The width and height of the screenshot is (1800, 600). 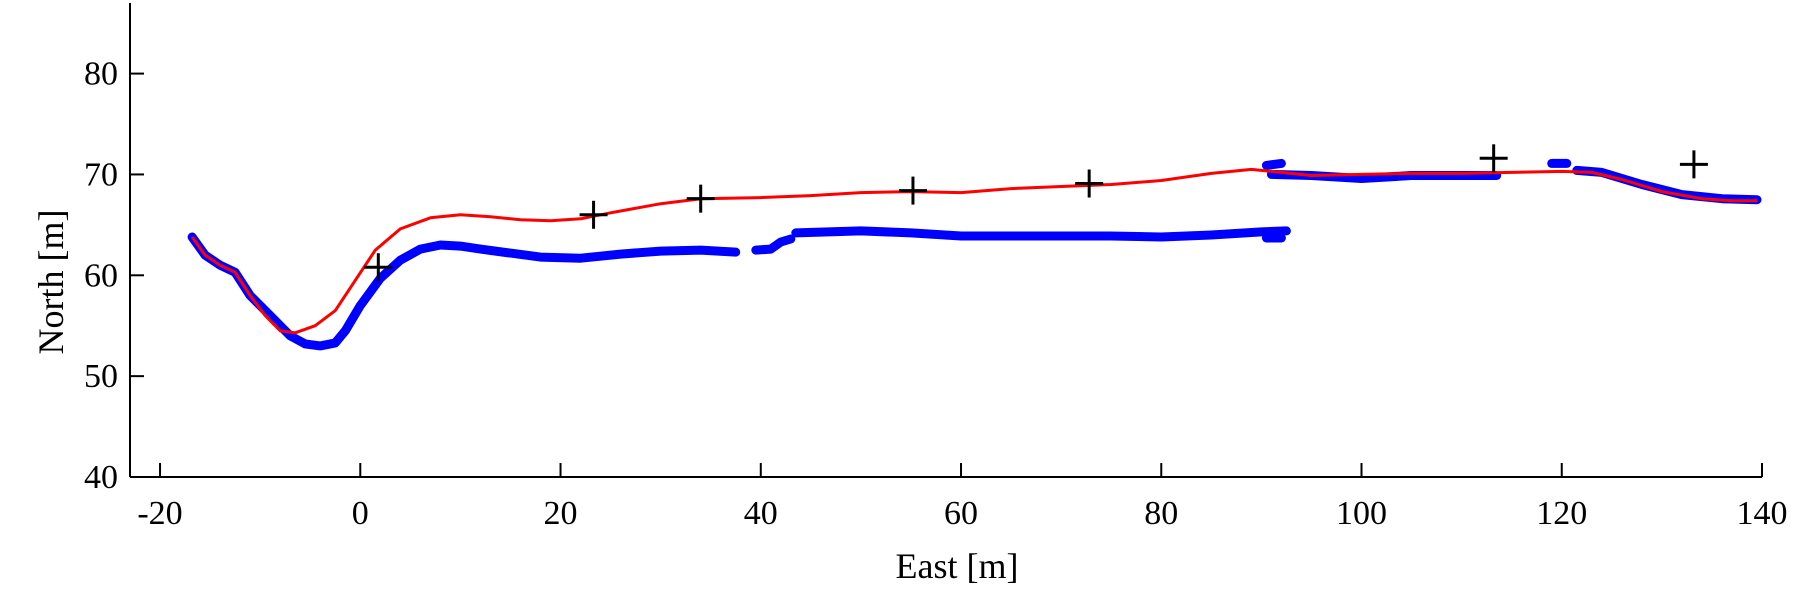 What do you see at coordinates (957, 566) in the screenshot?
I see `x-axis-label: East [m]` at bounding box center [957, 566].